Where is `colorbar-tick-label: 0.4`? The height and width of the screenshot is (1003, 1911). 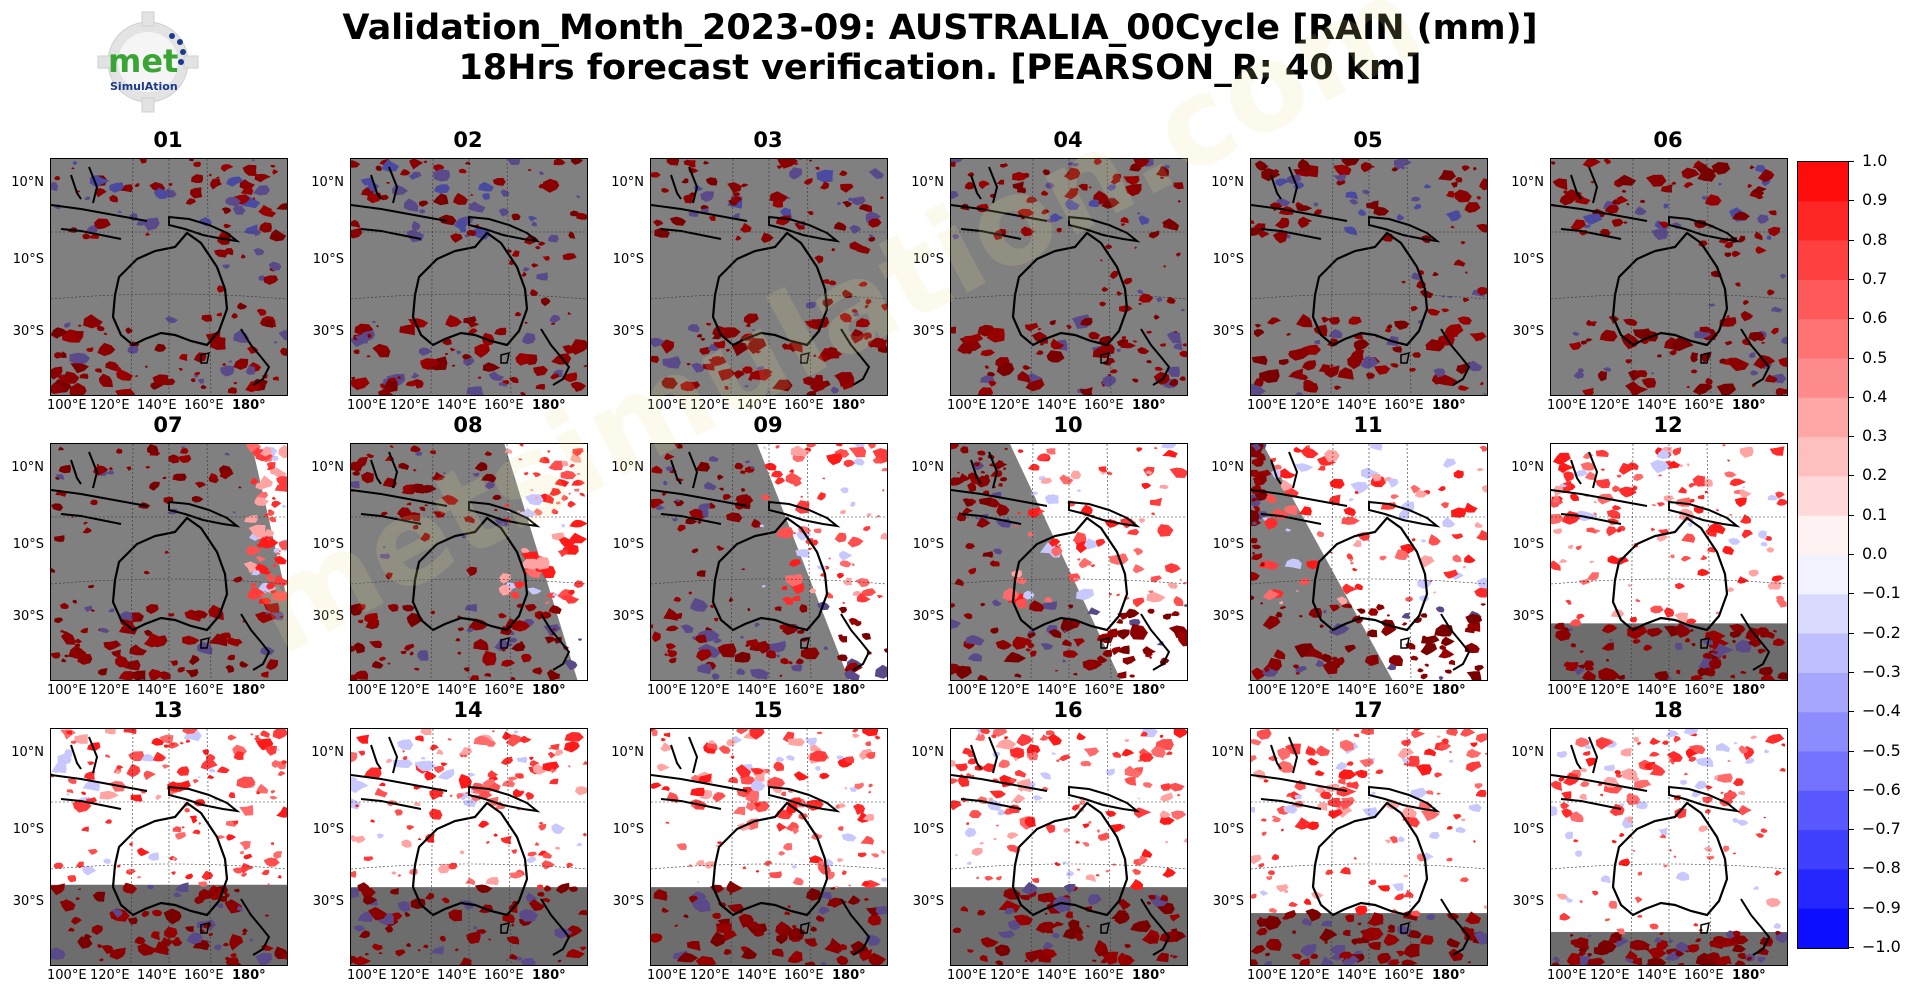 colorbar-tick-label: 0.4 is located at coordinates (1875, 396).